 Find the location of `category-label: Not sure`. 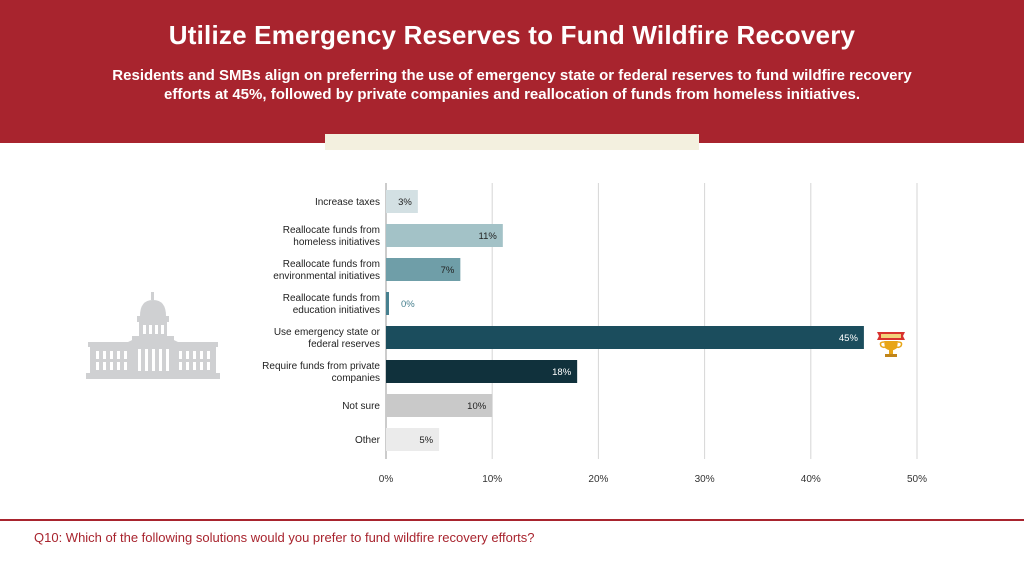

category-label: Not sure is located at coordinates (361, 406).